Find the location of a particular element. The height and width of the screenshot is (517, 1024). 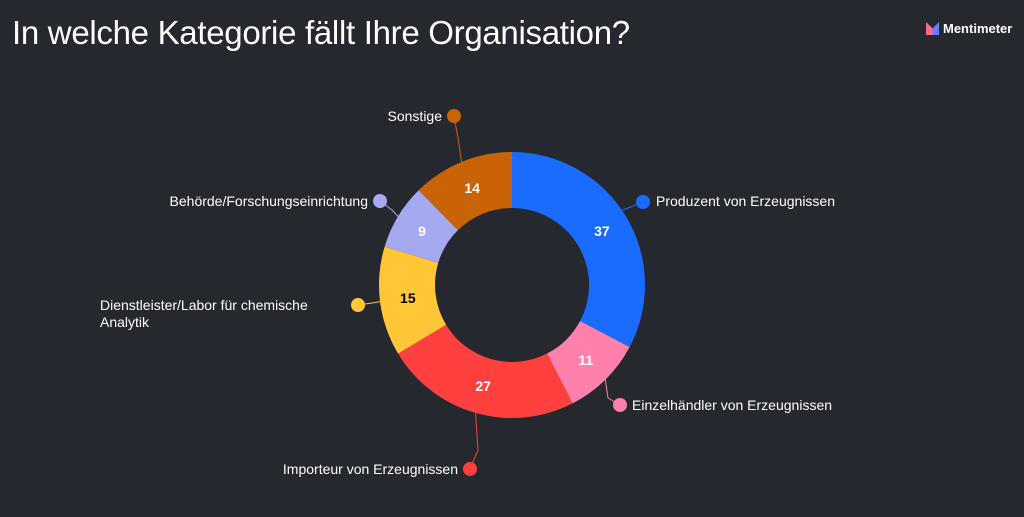

value-label-beh-rde-forschungseinrichtung: 9 is located at coordinates (422, 231).